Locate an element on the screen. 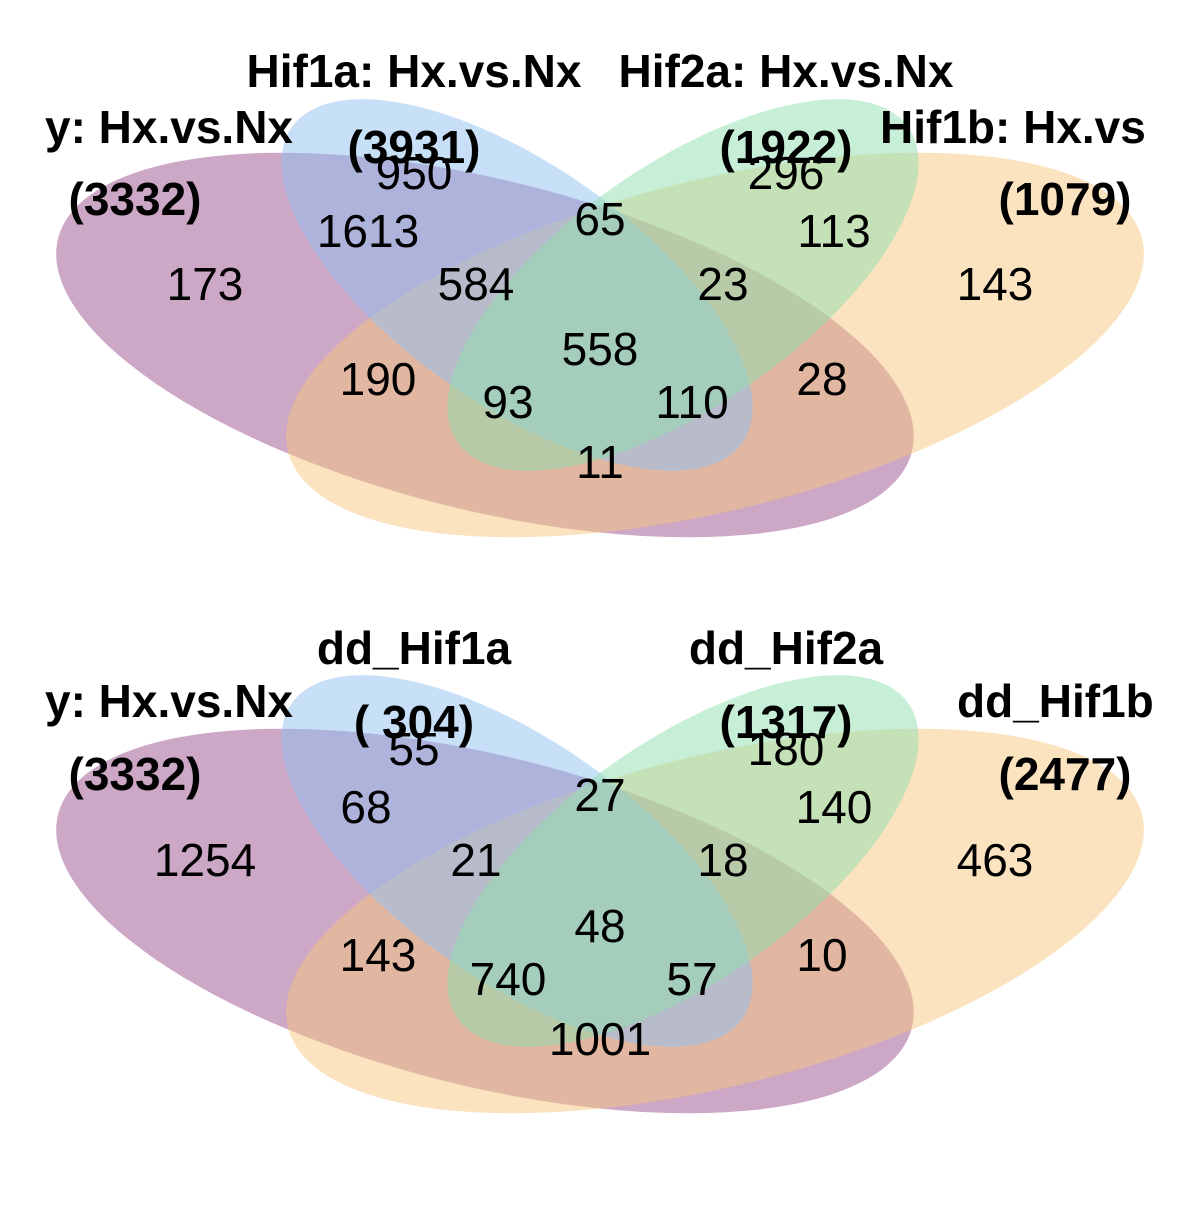 The height and width of the screenshot is (1205, 1200). region-count-bc: 65 is located at coordinates (599, 219).